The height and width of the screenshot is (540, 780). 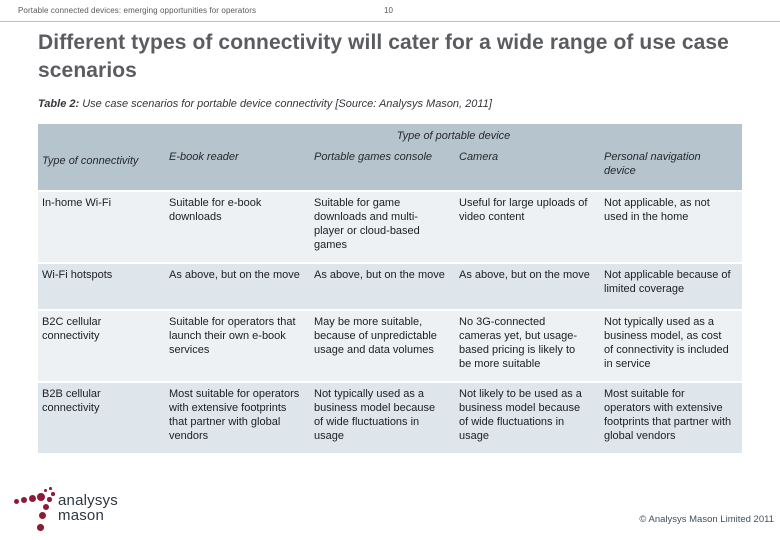 I want to click on page-number: 10, so click(x=388, y=10).